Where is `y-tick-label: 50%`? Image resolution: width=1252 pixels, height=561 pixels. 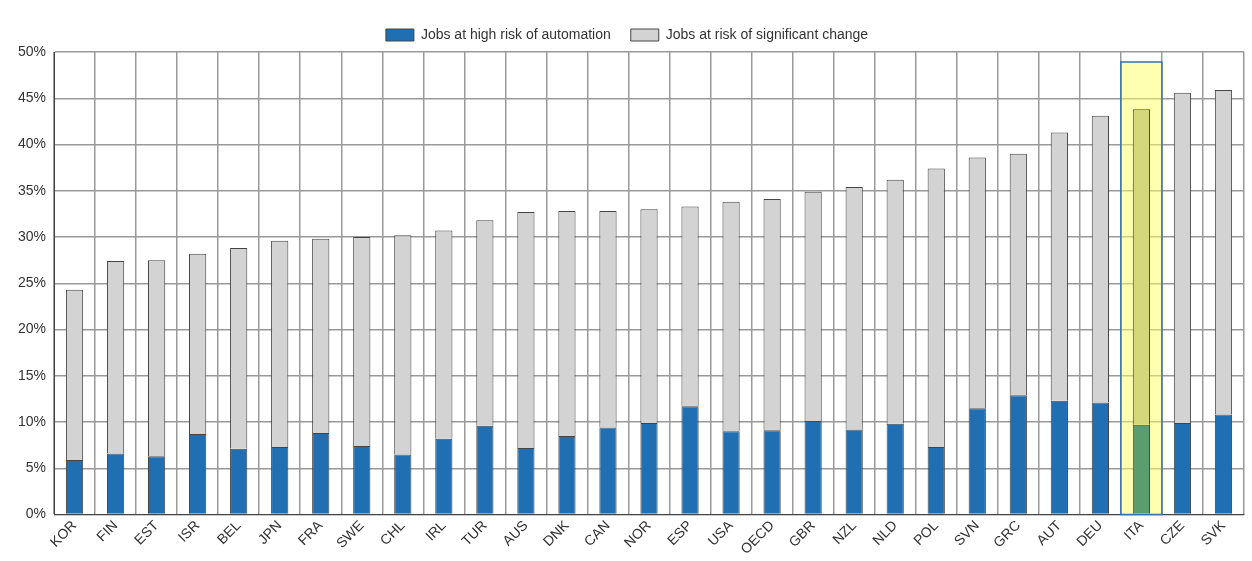 y-tick-label: 50% is located at coordinates (32, 50).